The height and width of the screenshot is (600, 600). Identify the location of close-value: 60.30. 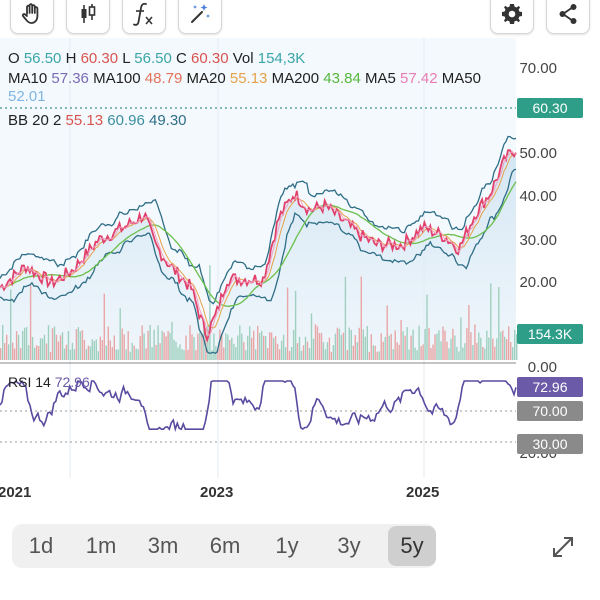
(210, 58).